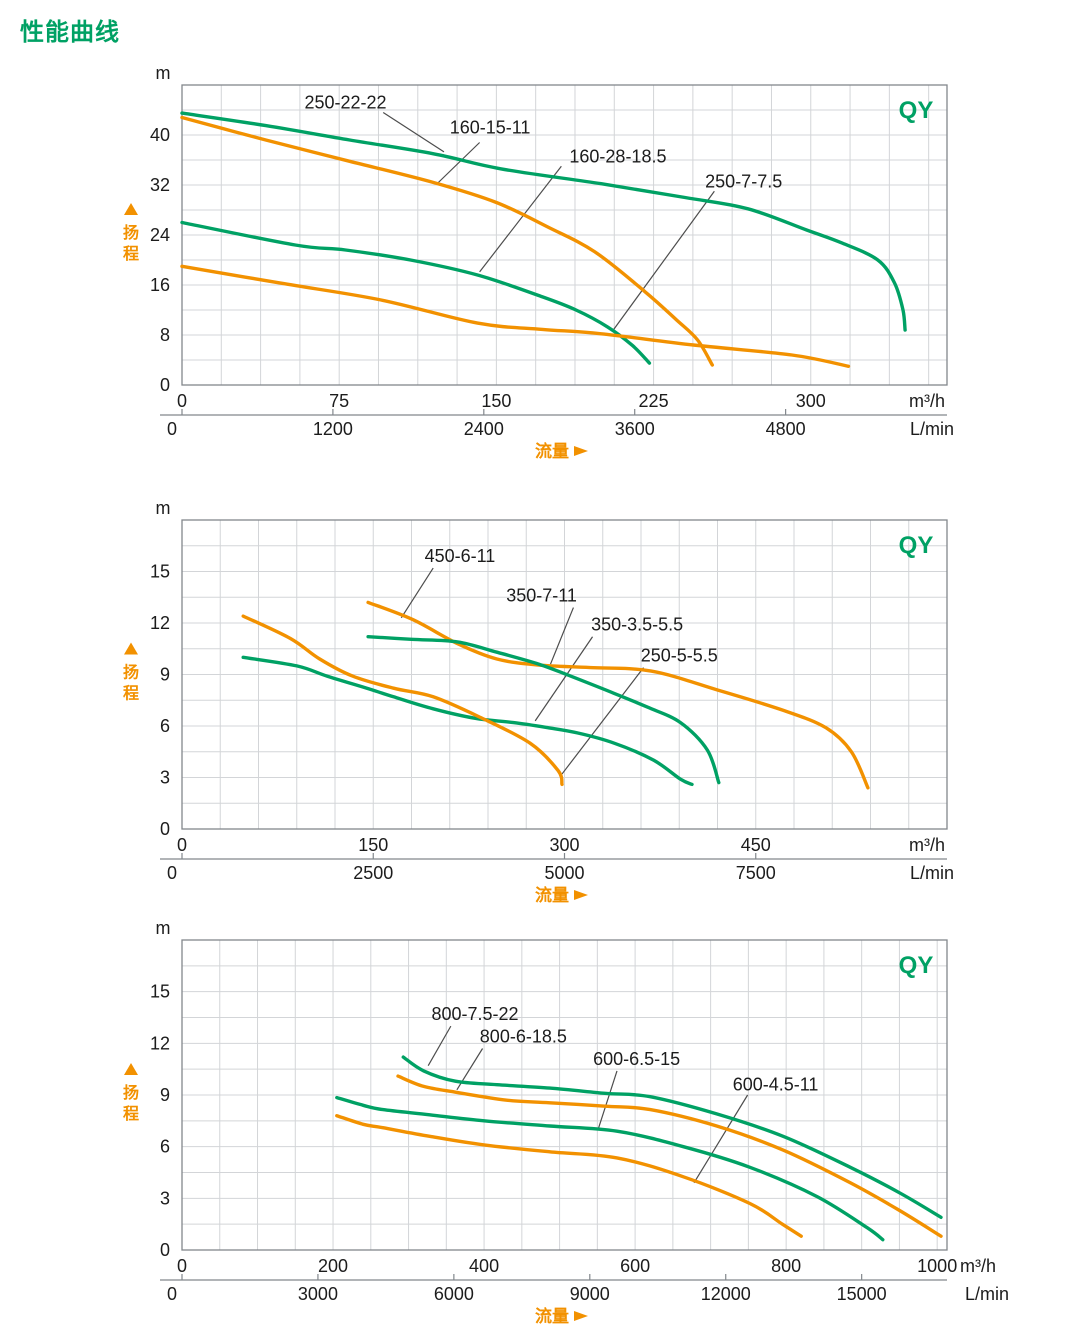 The width and height of the screenshot is (1077, 1331). What do you see at coordinates (590, 1294) in the screenshot?
I see `x-tick-label-lmin: 9000` at bounding box center [590, 1294].